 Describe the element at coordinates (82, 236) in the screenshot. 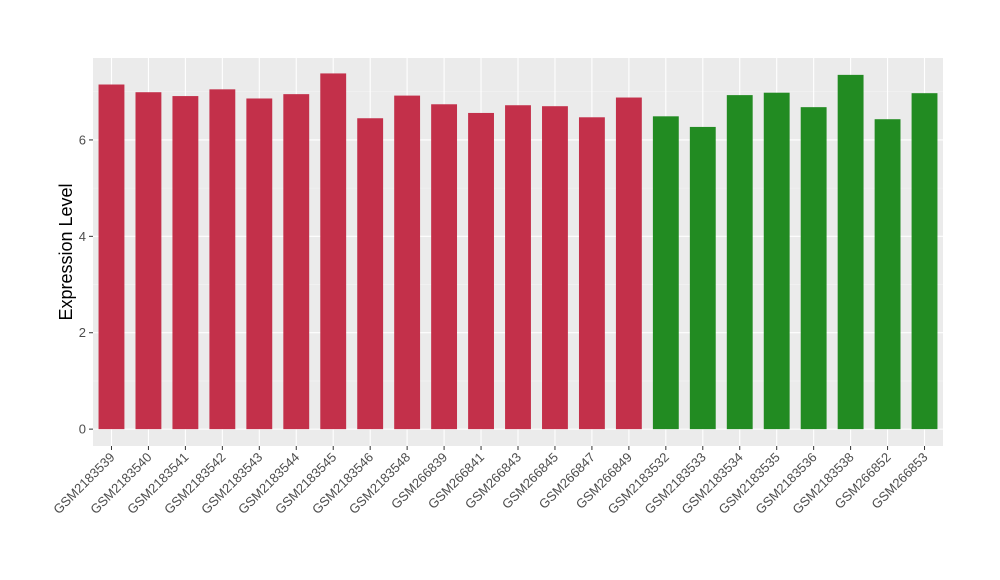

I see `y-tick-label: 4` at that location.